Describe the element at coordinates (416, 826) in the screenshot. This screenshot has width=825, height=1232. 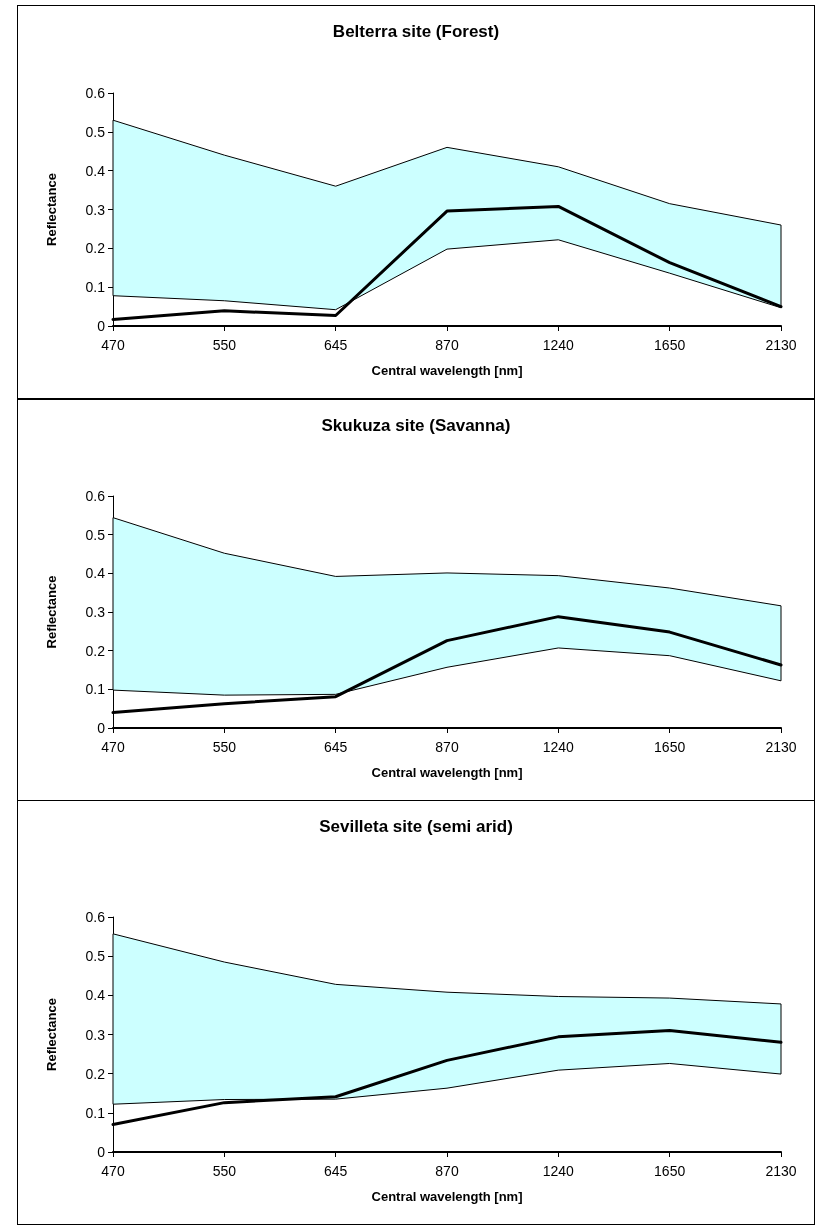
I see `chart-title: Sevilleta site (semi arid)` at that location.